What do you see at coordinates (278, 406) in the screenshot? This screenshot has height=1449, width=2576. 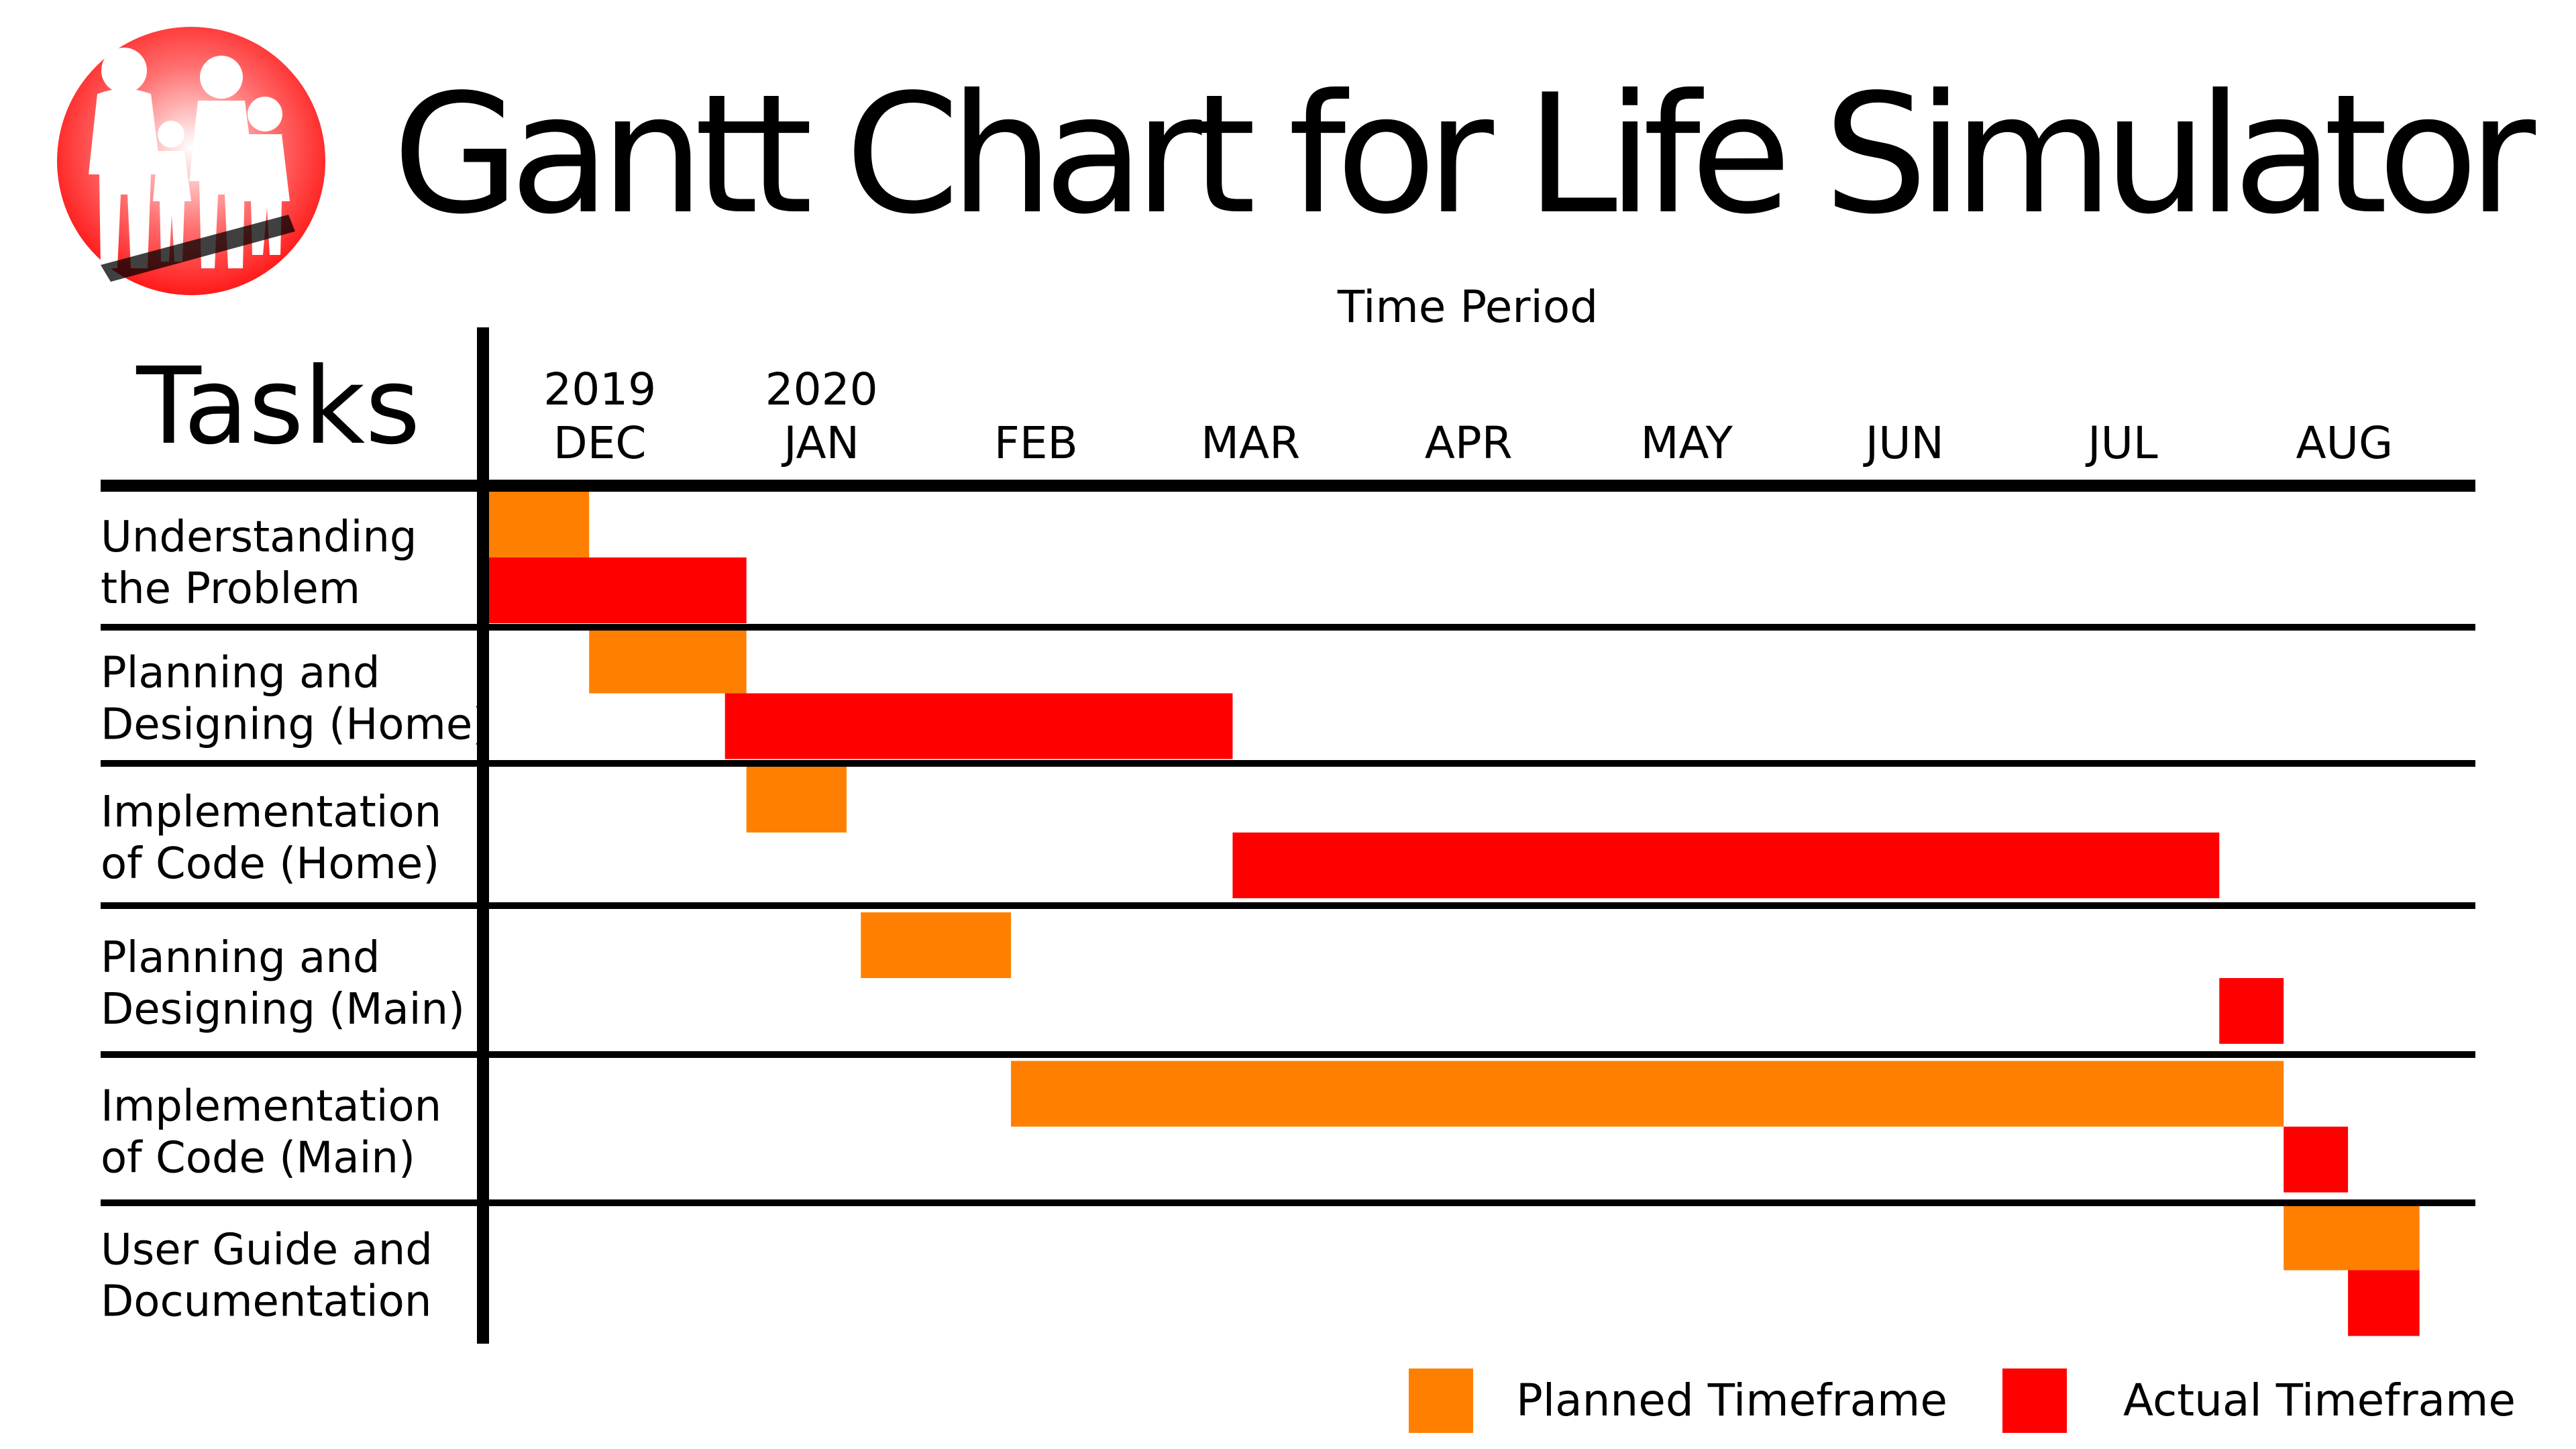 I see `tasks-header: Tasks` at bounding box center [278, 406].